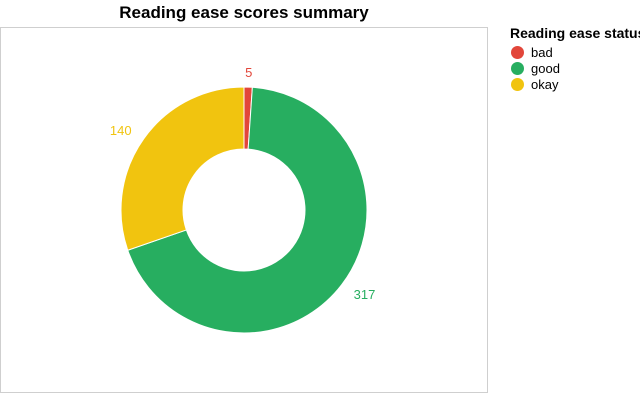 The width and height of the screenshot is (640, 400). I want to click on legend-label-bad: bad, so click(542, 52).